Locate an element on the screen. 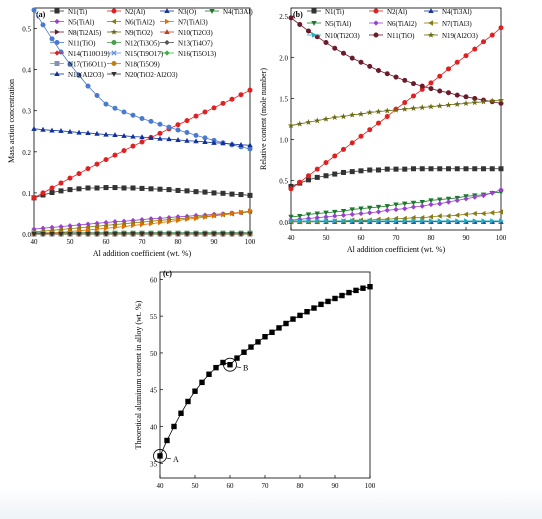  x-axis-label: Al addition coefficient (wt. %) is located at coordinates (396, 249).